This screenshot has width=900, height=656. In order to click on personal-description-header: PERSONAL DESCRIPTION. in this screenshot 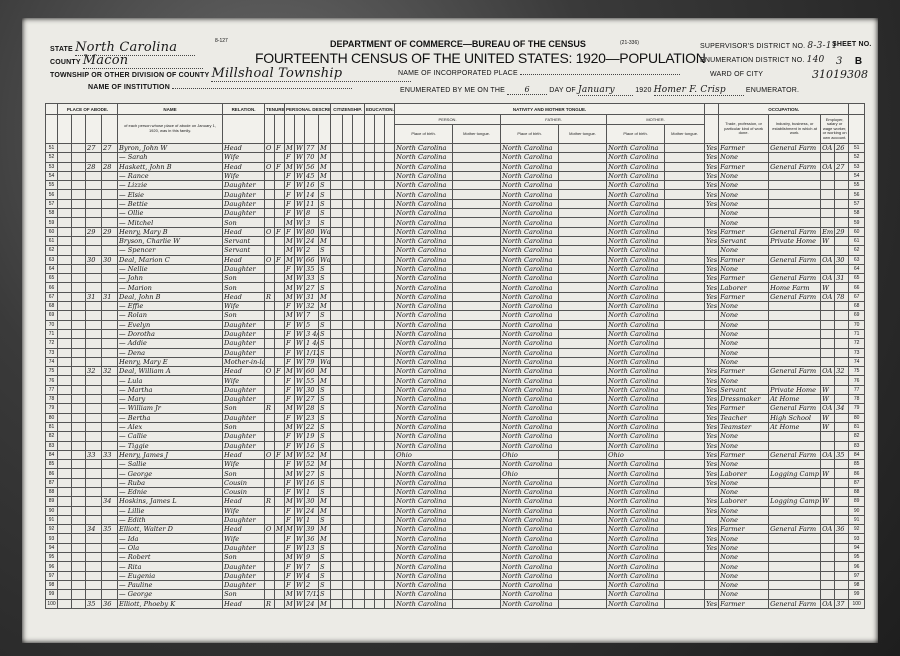, I will do `click(308, 109)`.